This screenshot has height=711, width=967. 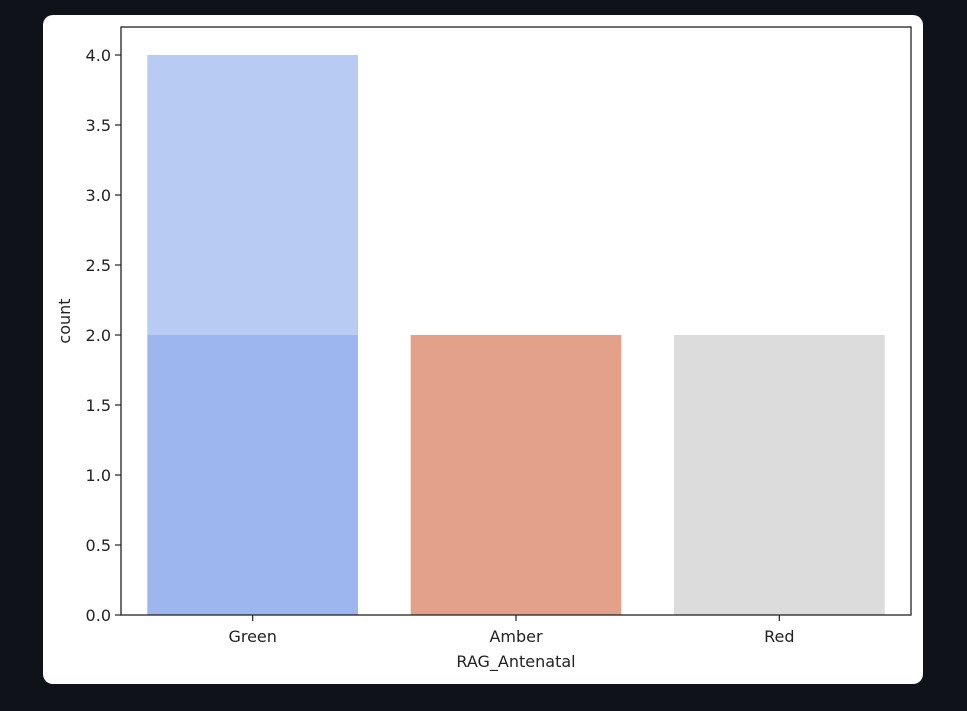 I want to click on y-tick-label: 3.0, so click(x=98, y=195).